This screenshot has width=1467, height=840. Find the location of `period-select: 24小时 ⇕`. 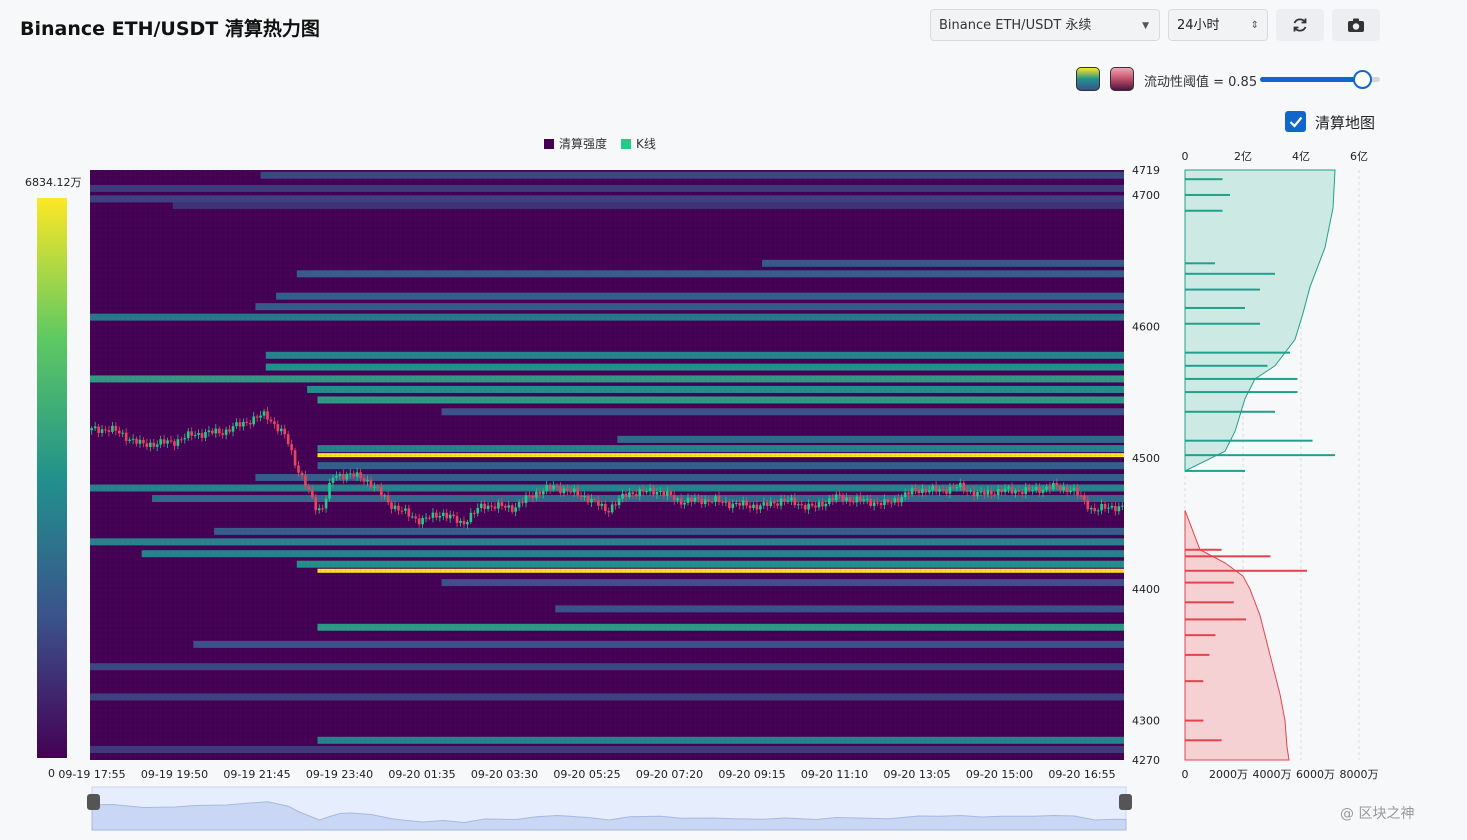

period-select: 24小时 ⇕ is located at coordinates (1218, 25).